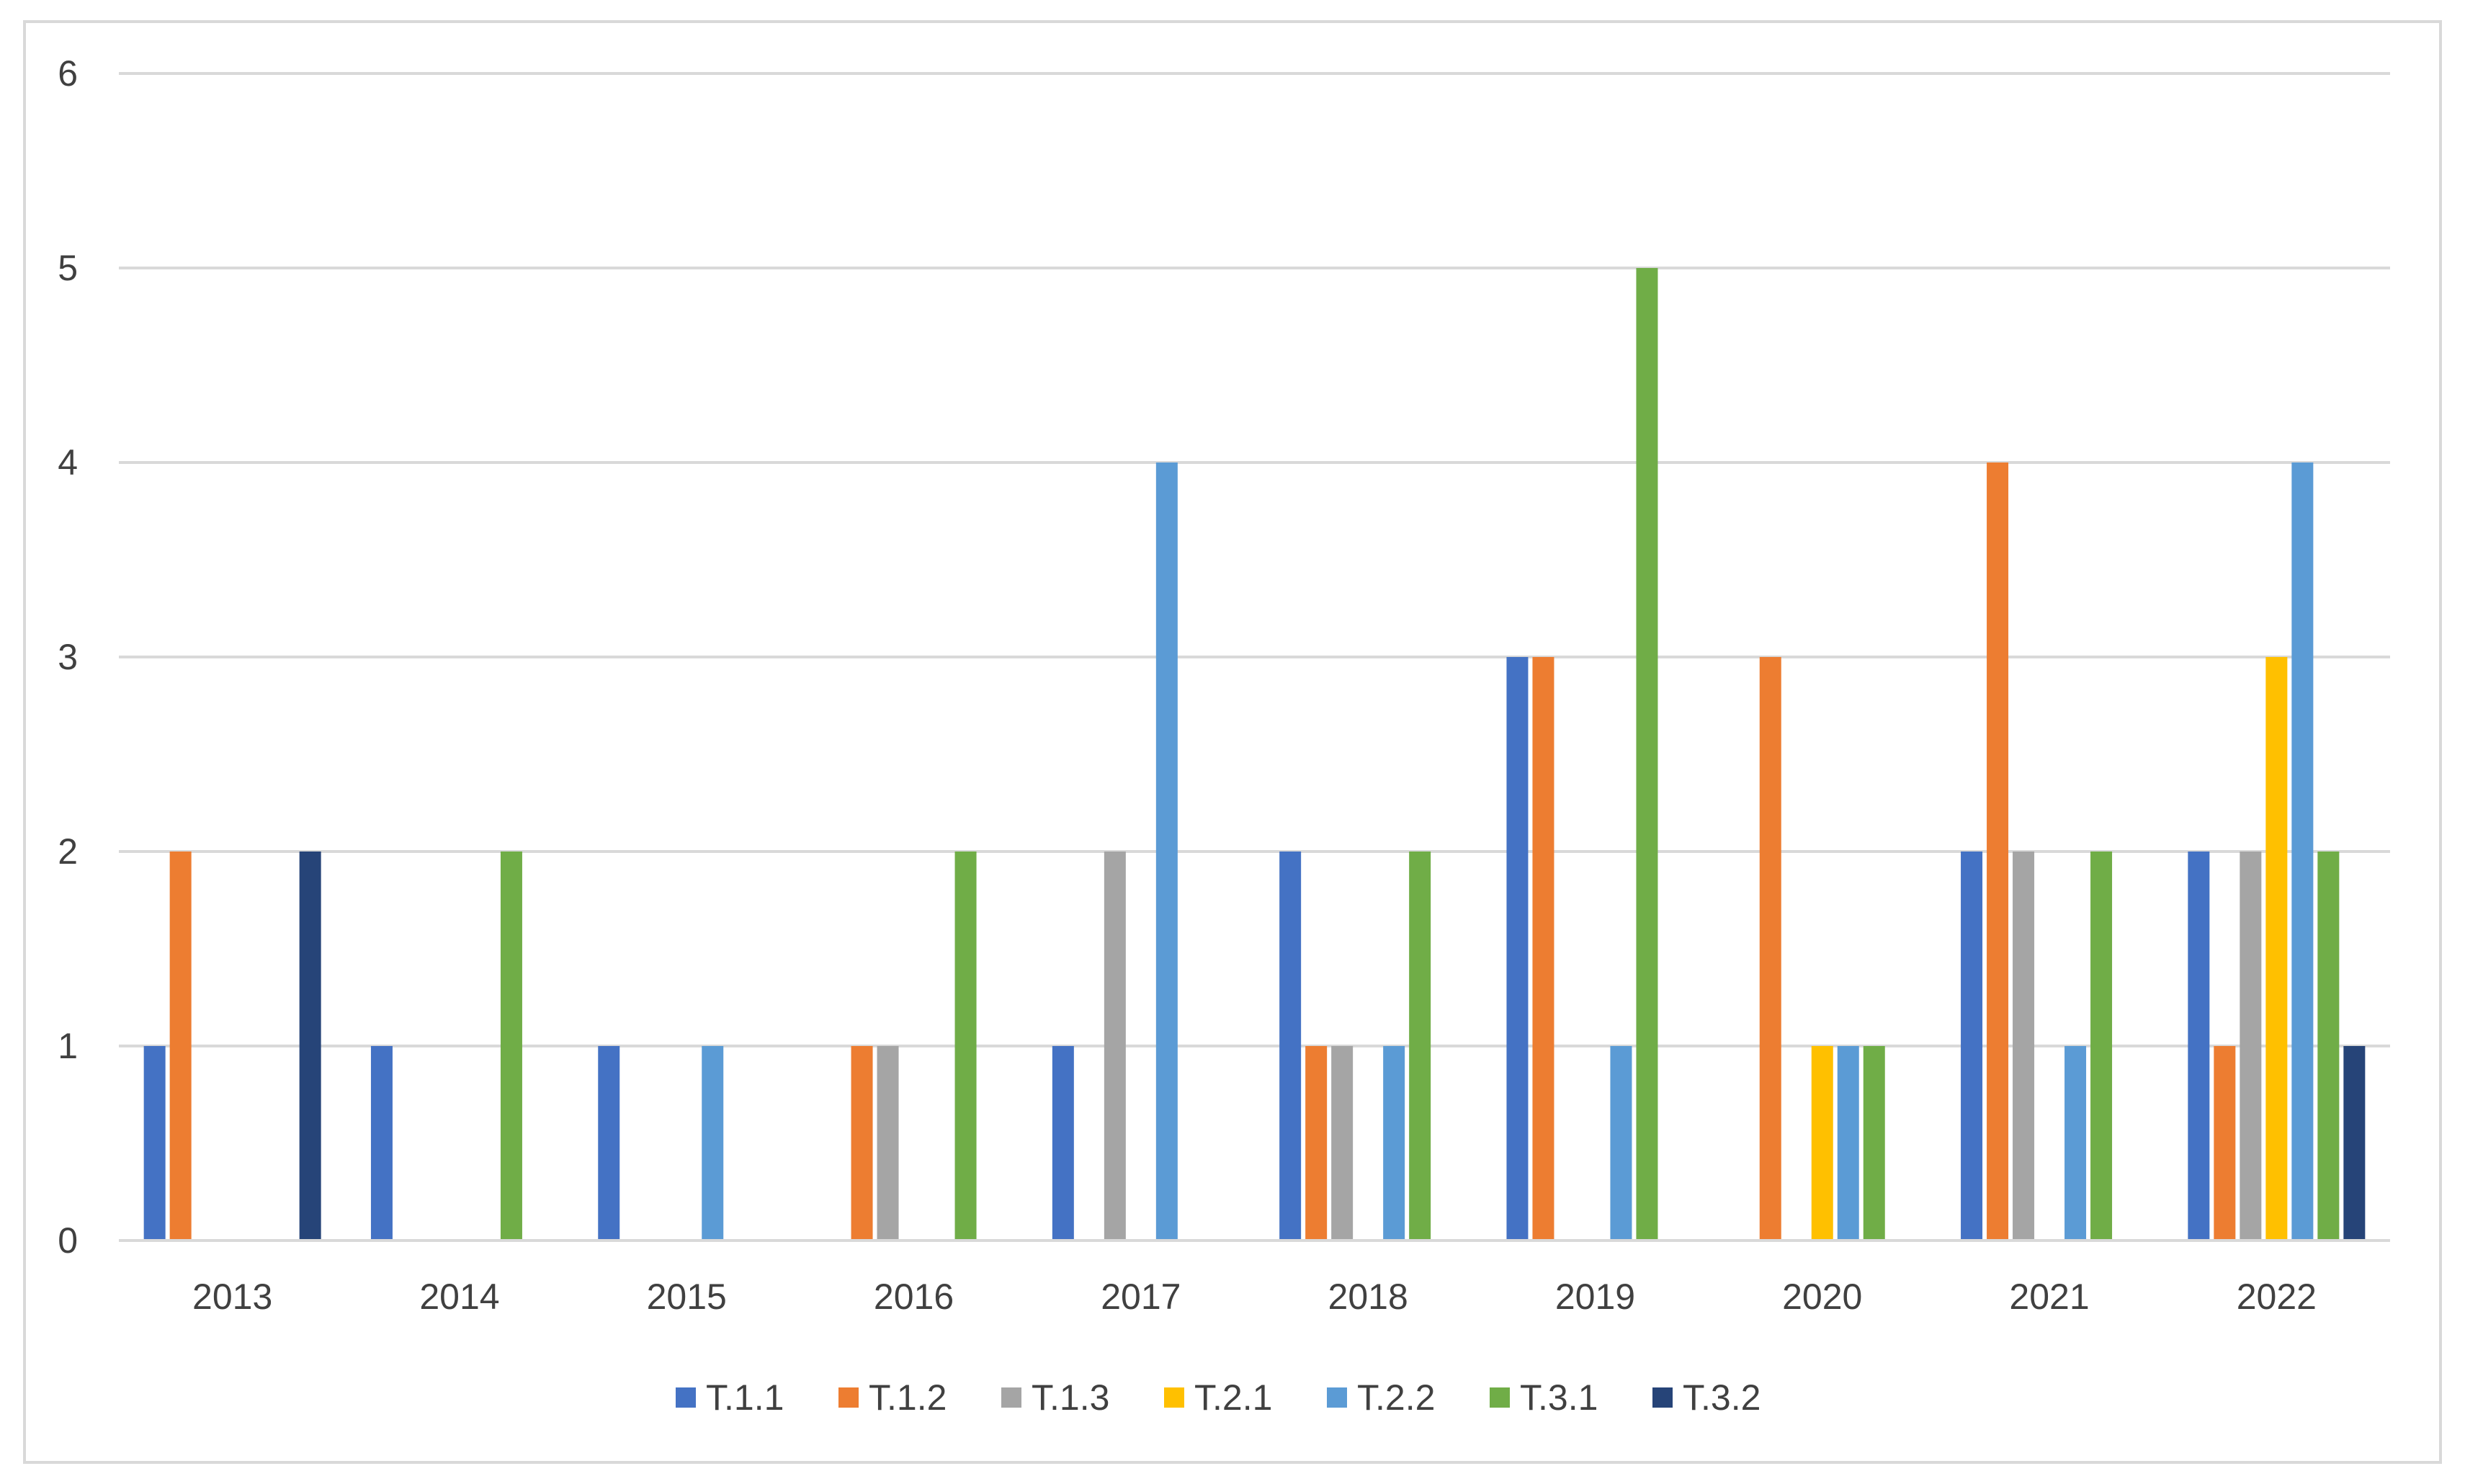 Image resolution: width=2465 pixels, height=1484 pixels. What do you see at coordinates (1972, 1046) in the screenshot?
I see `bar-T.1.1-2021` at bounding box center [1972, 1046].